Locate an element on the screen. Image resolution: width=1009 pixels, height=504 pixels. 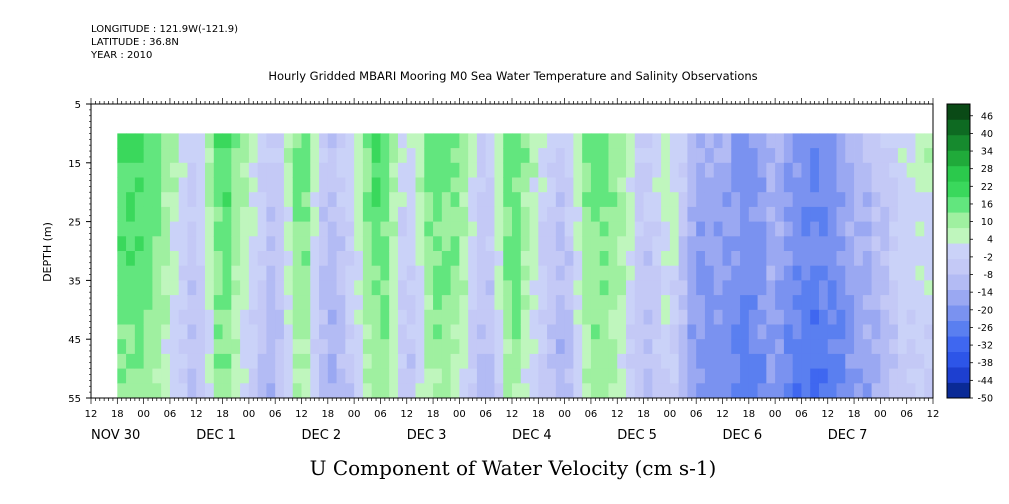
longitude-label: LONGITUDE : 121.9W(-121.9) is located at coordinates (164, 29).